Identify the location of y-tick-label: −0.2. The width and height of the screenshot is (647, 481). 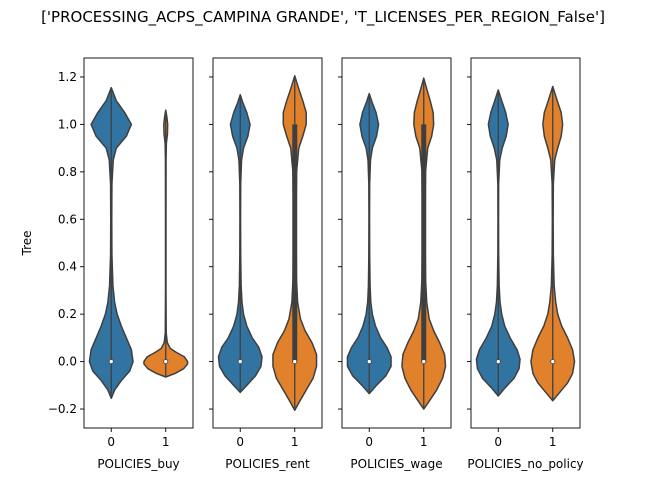
(62, 409).